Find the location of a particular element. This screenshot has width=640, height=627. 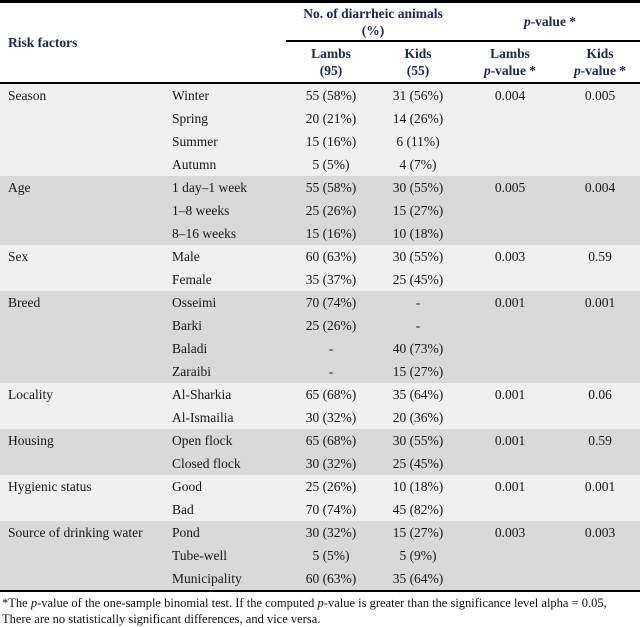

lambs-count-cell: 70 (74%) is located at coordinates (331, 509).